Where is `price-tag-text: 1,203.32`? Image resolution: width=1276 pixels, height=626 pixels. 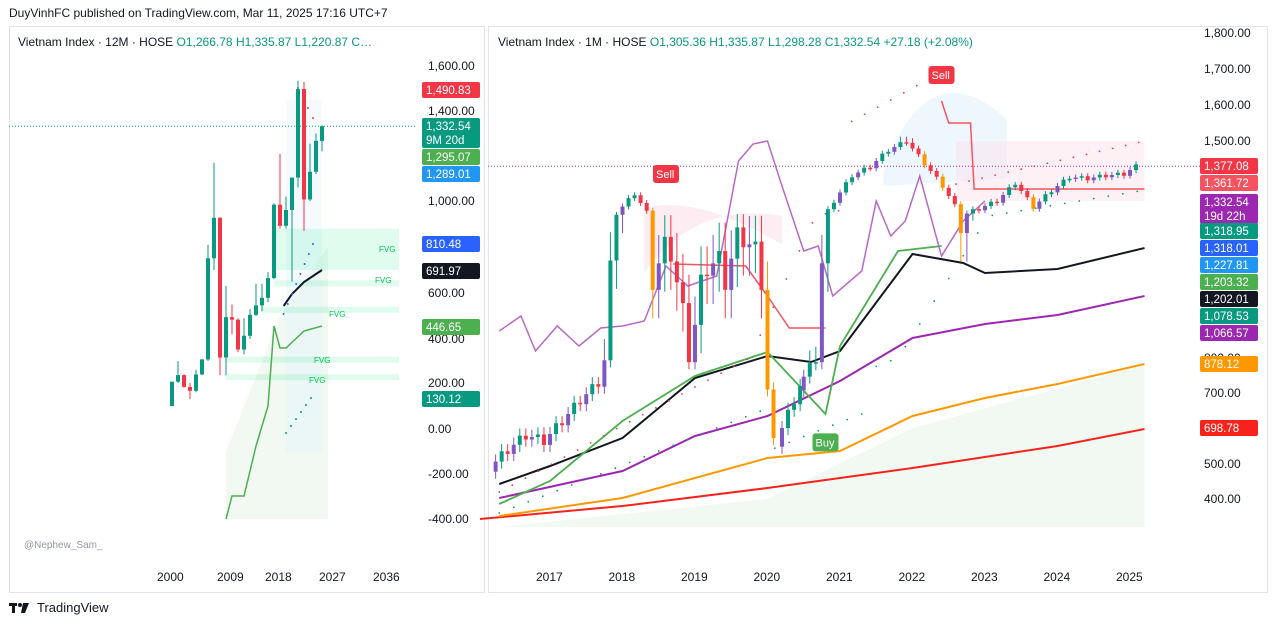 price-tag-text: 1,203.32 is located at coordinates (1226, 283).